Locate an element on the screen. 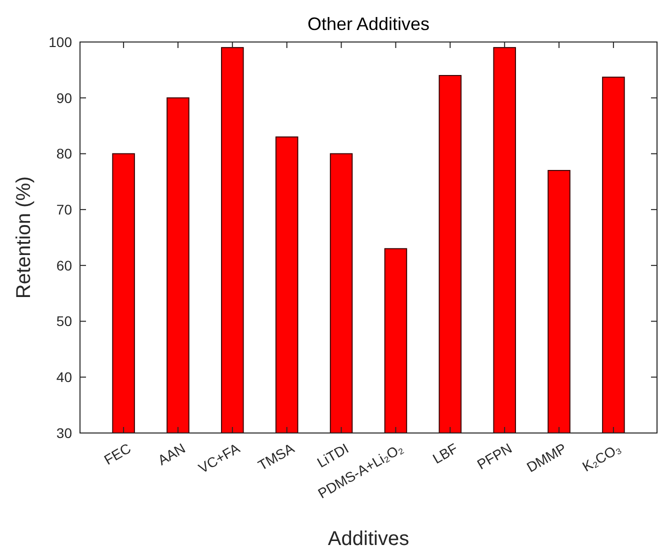  y-tick-label: 90 is located at coordinates (64, 98).